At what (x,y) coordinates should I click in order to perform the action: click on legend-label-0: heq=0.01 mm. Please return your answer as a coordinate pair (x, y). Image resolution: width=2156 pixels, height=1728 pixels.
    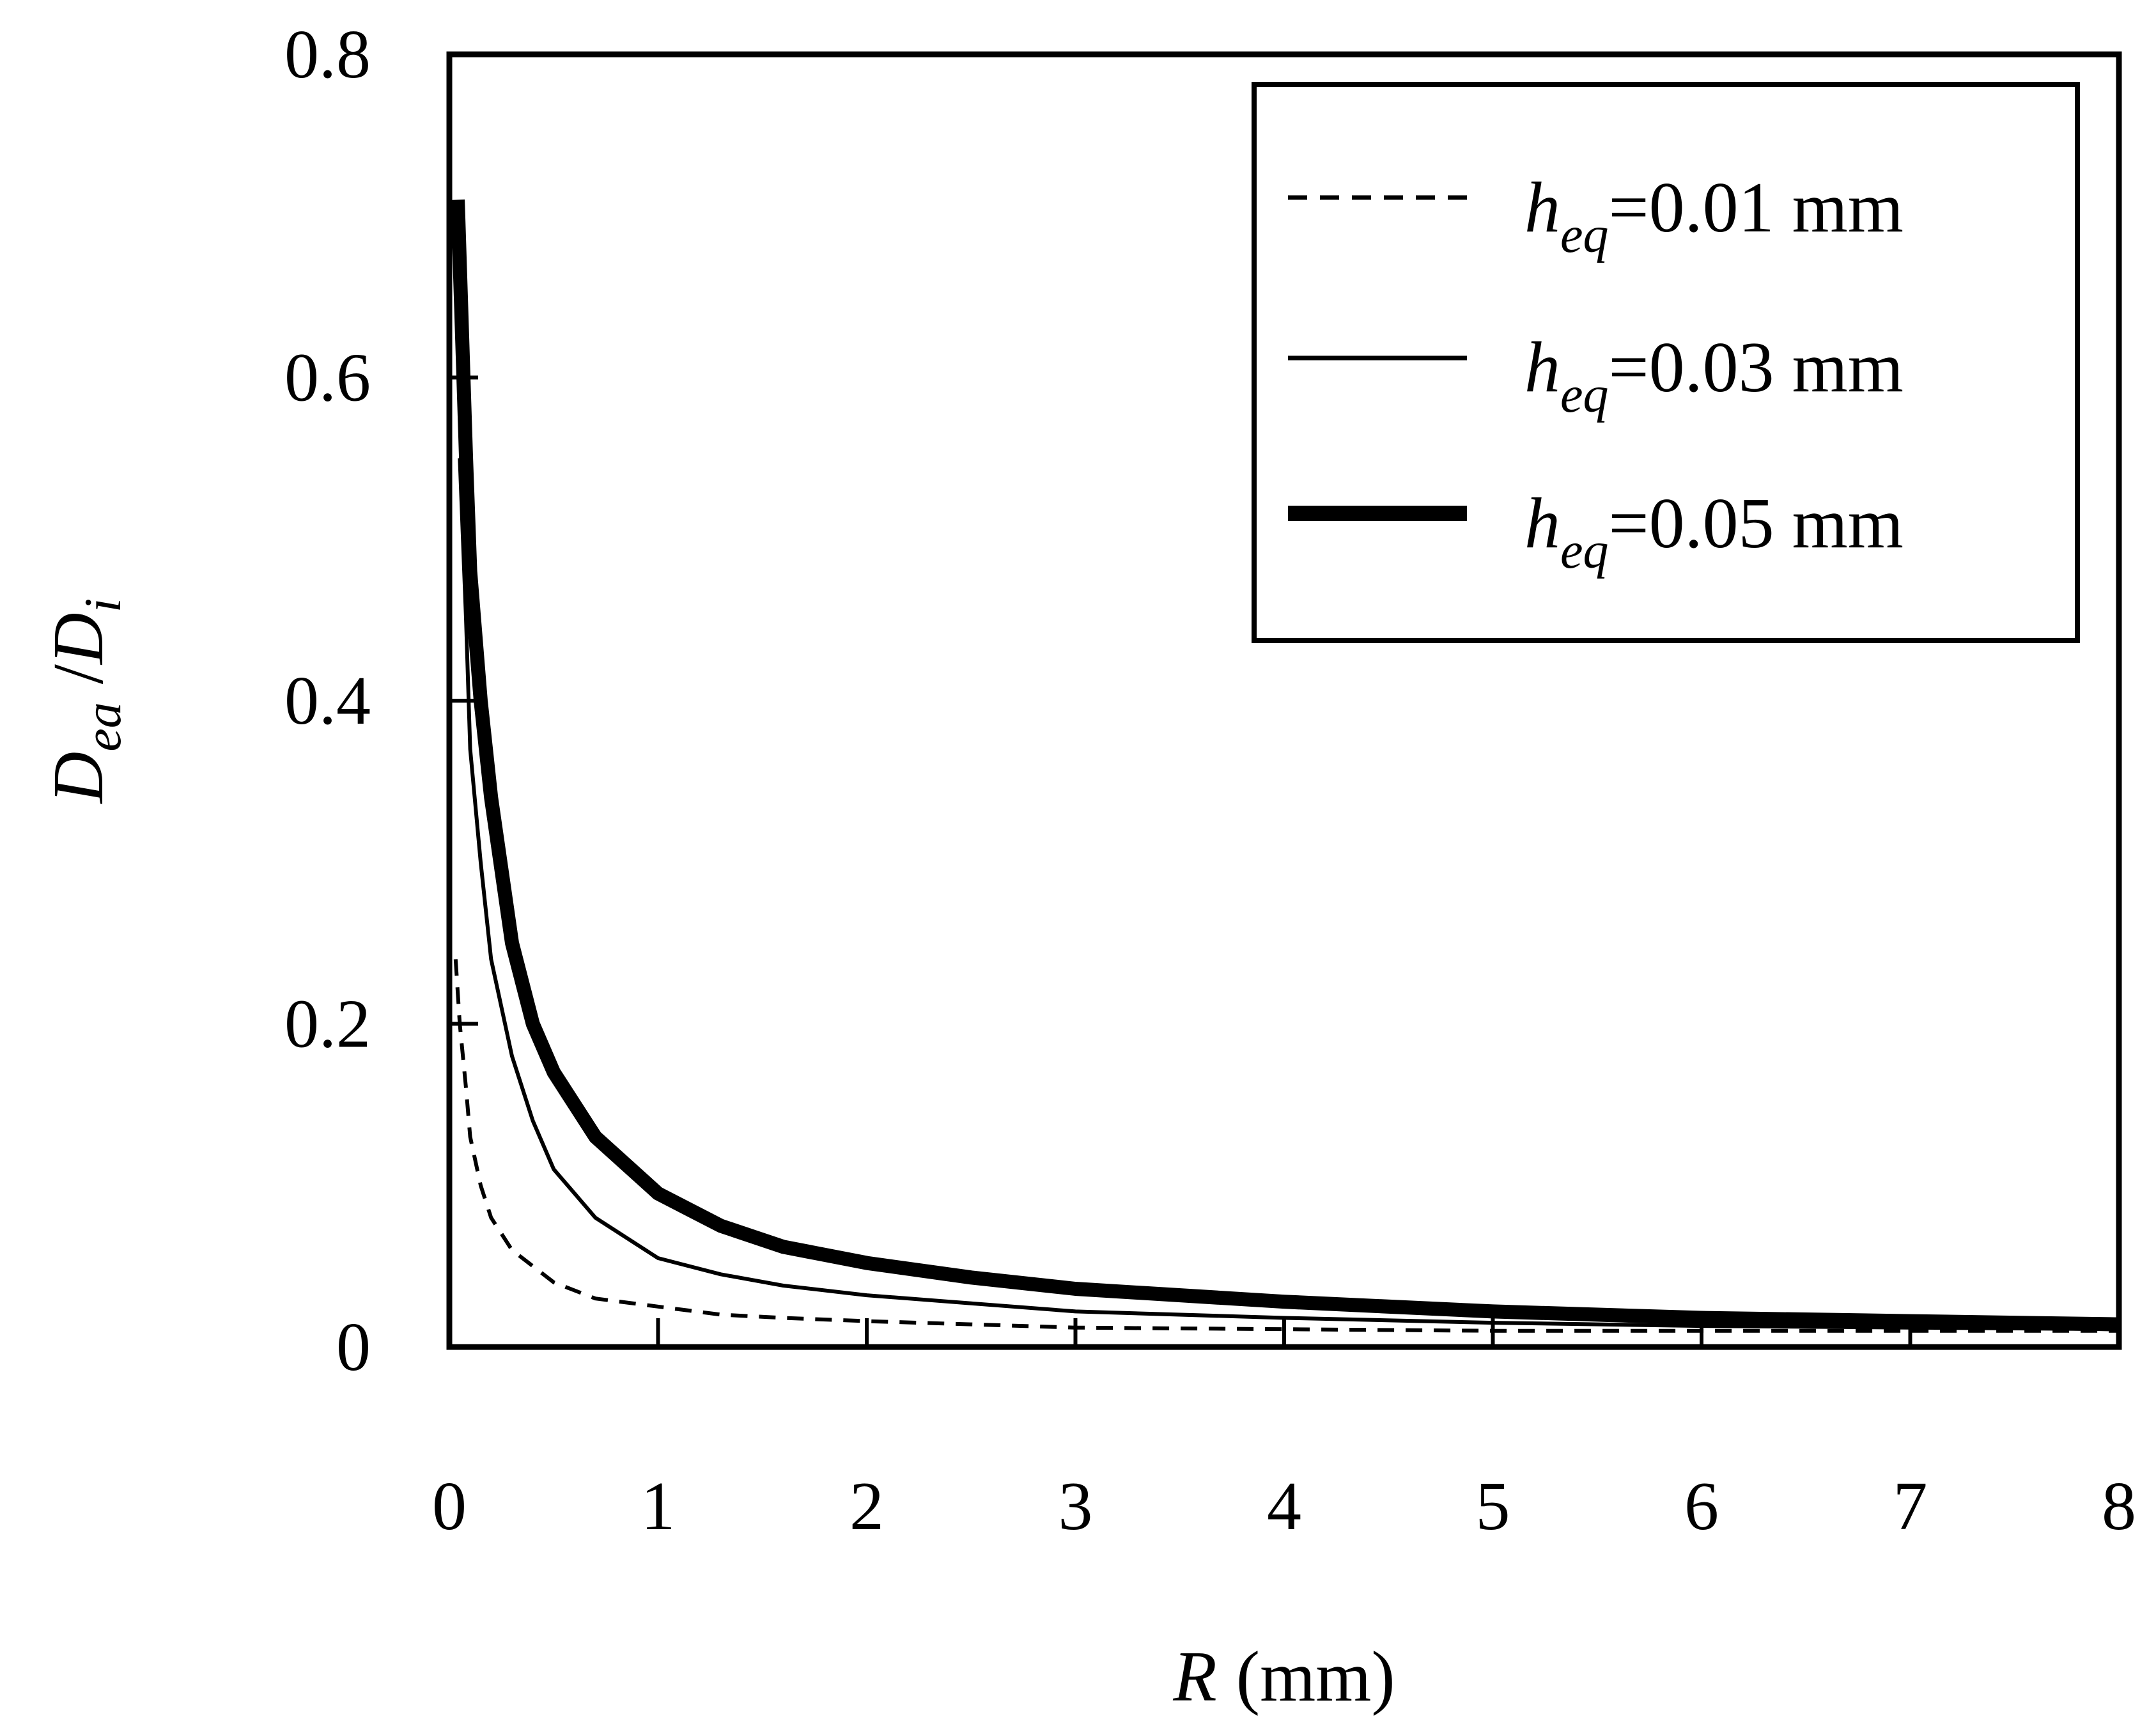
    Looking at the image, I should click on (1714, 216).